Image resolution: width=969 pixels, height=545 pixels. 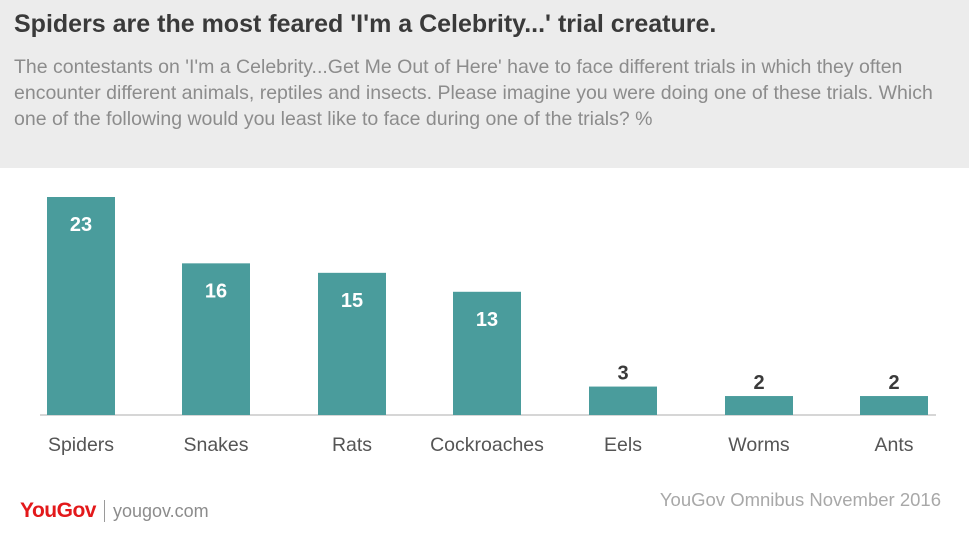 I want to click on category-label-eels: Eels, so click(x=623, y=445).